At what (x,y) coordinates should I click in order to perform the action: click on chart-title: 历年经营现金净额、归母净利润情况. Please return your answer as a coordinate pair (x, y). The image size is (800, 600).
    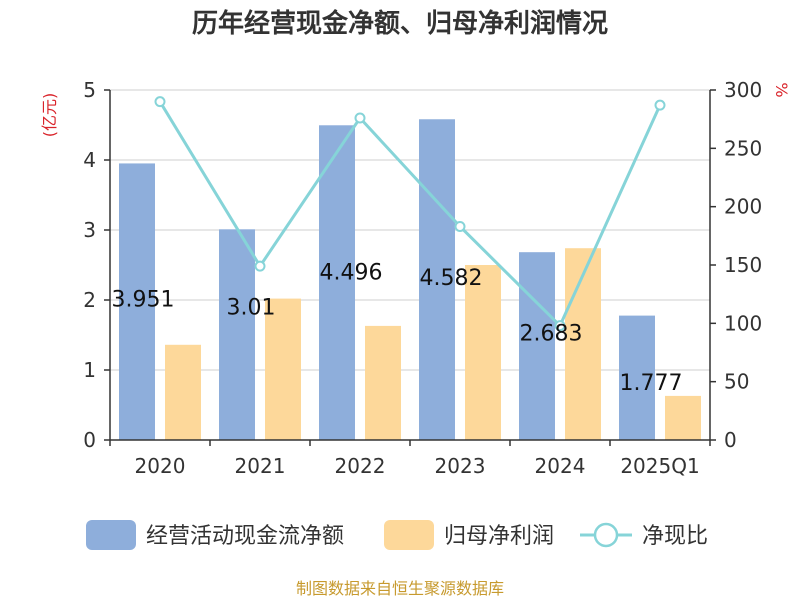
    Looking at the image, I should click on (400, 23).